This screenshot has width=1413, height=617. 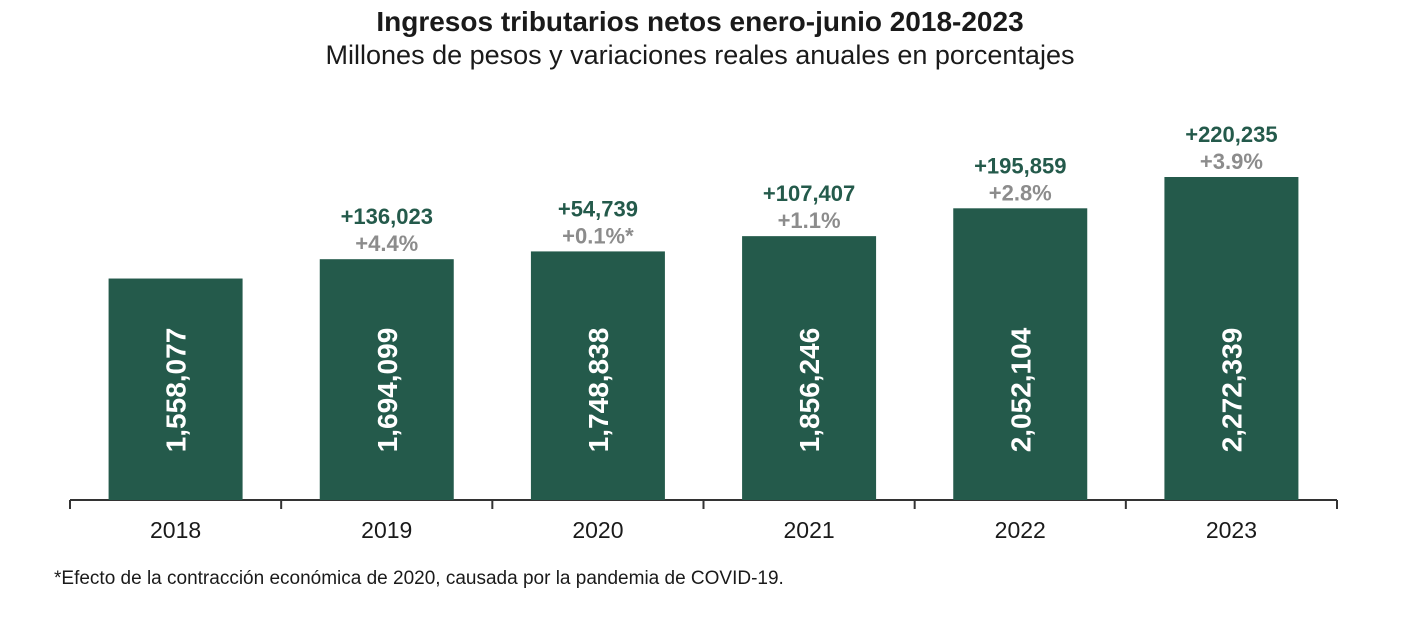 I want to click on x-tick-label: 2021, so click(x=808, y=530).